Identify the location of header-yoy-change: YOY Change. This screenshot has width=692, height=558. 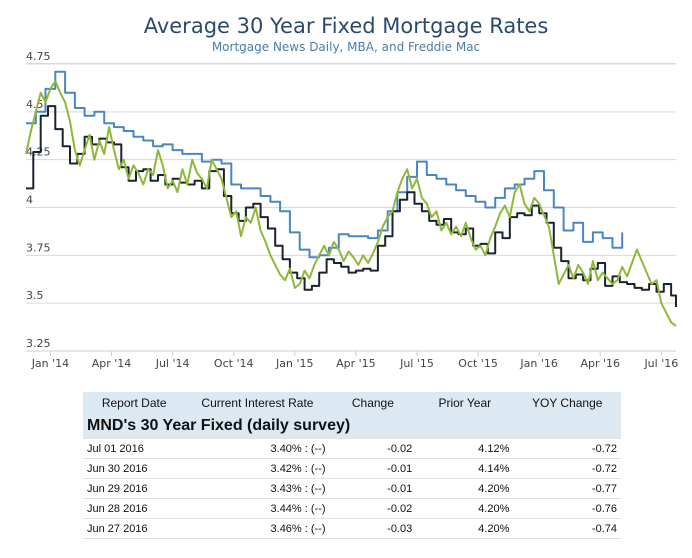
(567, 403).